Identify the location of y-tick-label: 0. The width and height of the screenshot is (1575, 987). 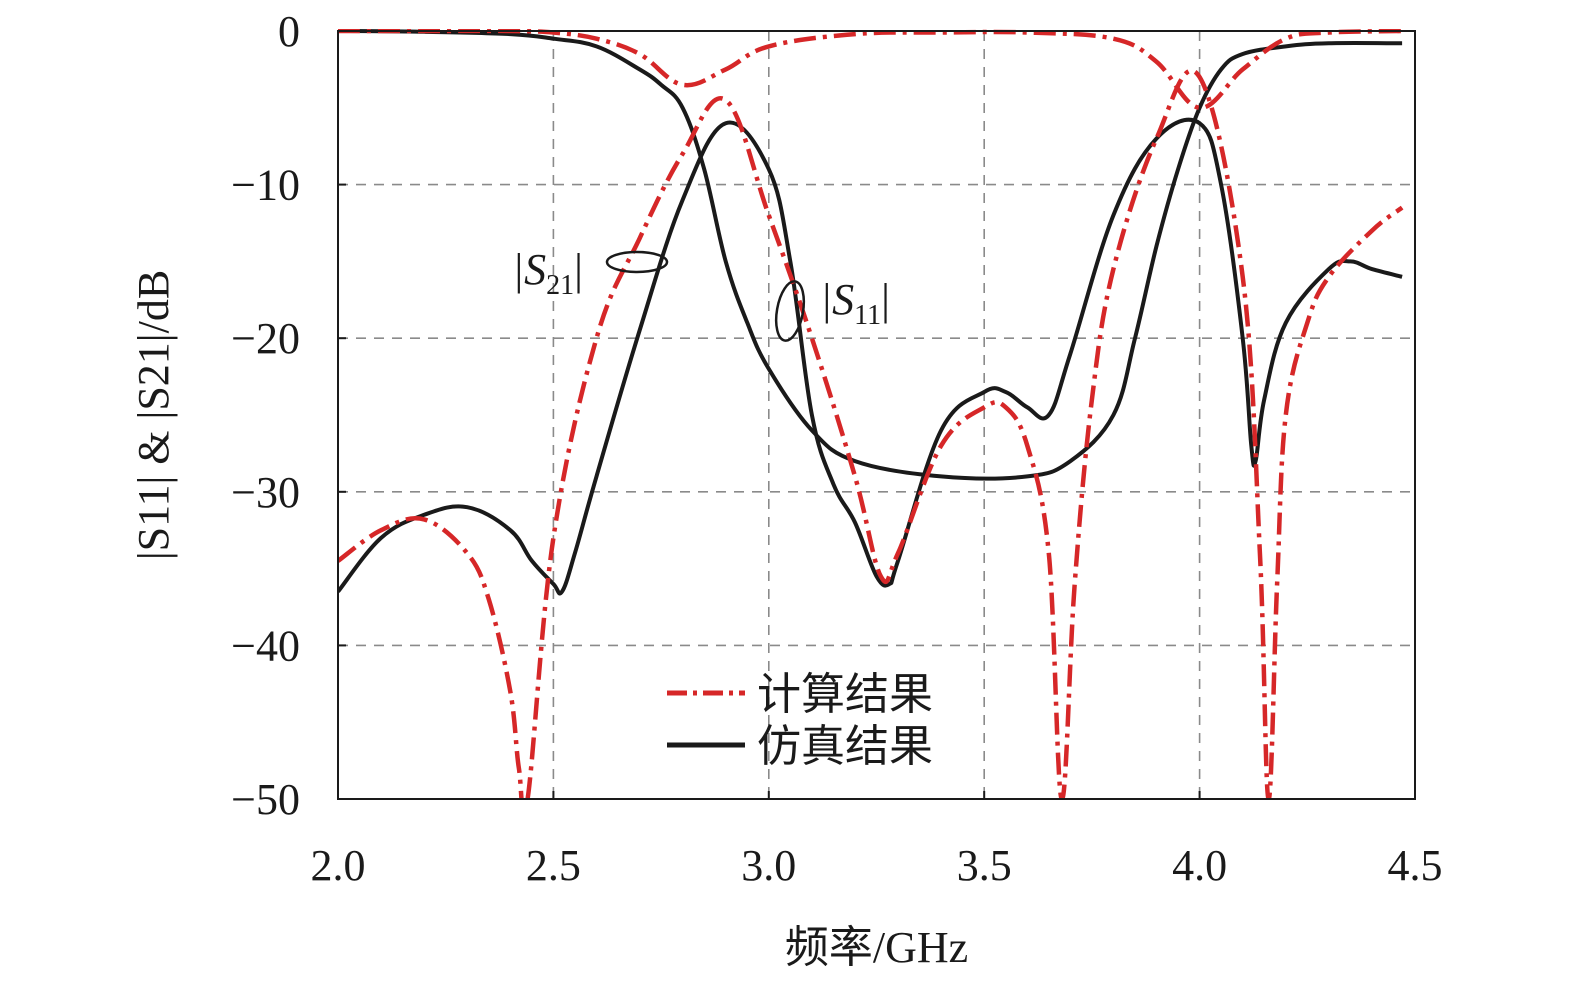
(289, 31).